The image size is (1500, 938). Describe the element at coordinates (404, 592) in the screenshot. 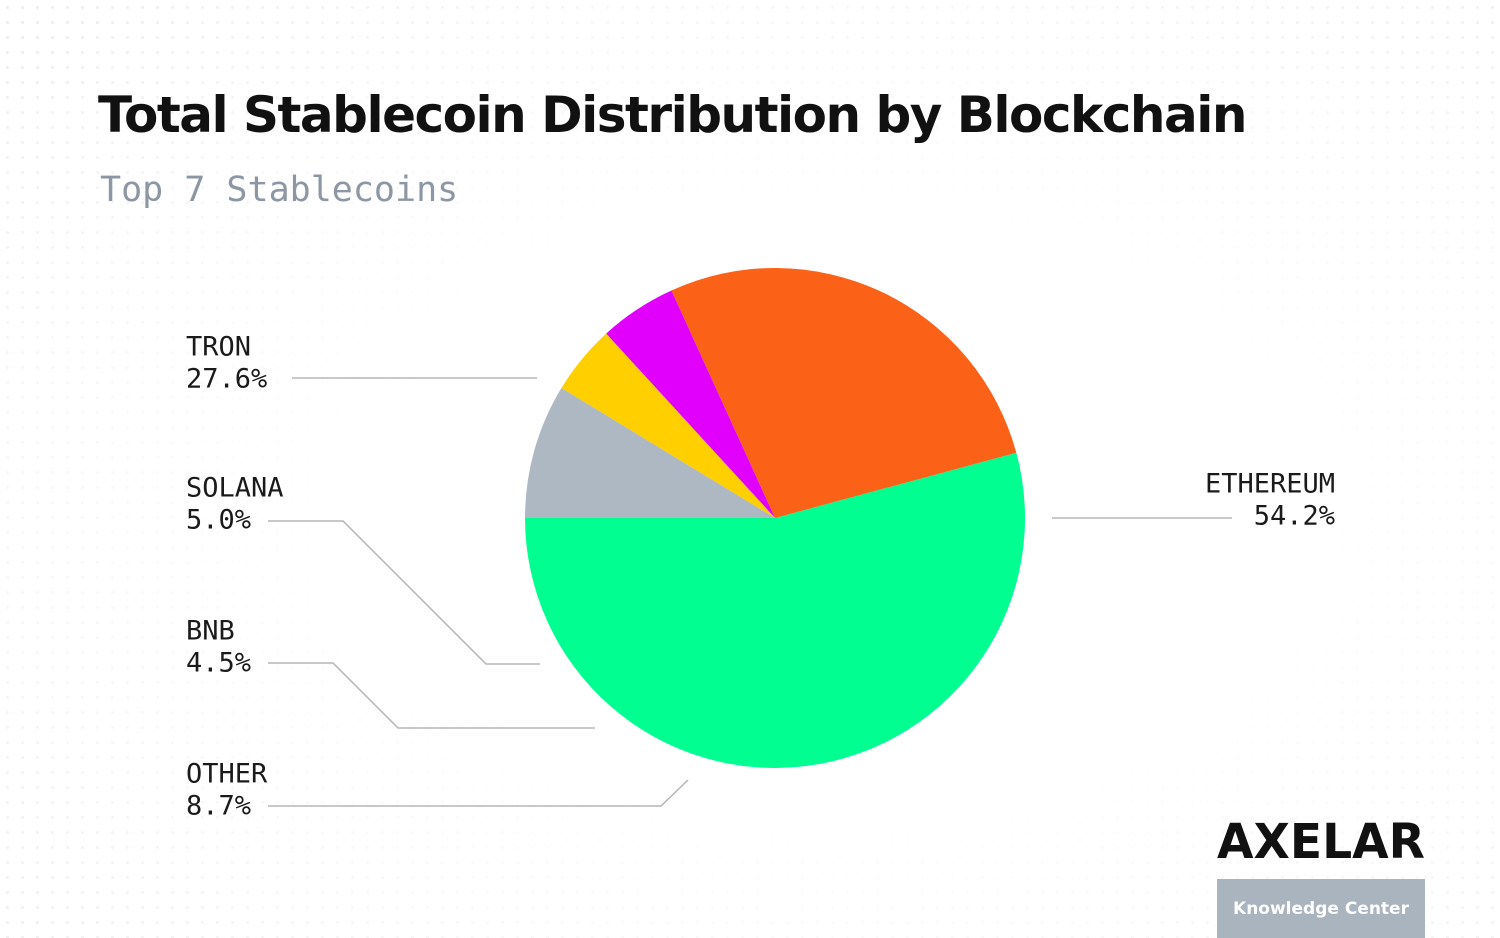

I see `leader-line-solana` at that location.